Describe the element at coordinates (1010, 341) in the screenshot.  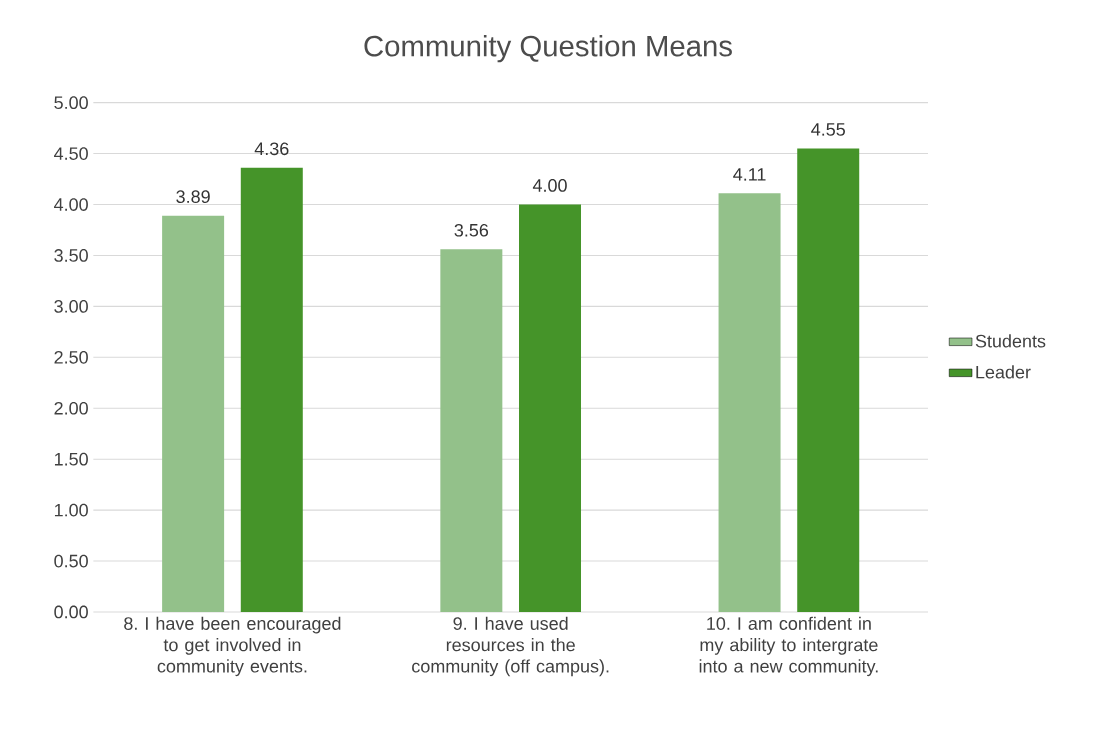
I see `legend-label: Students` at that location.